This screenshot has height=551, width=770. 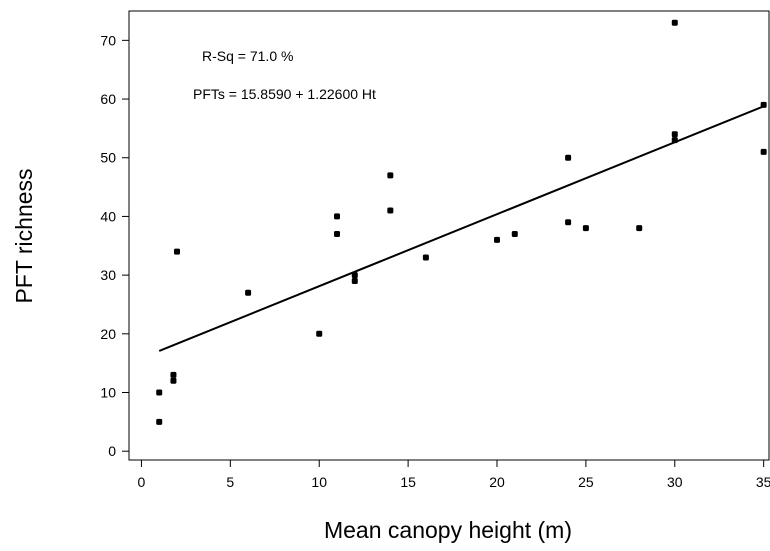 I want to click on y-tick-label: 20, so click(x=108, y=334).